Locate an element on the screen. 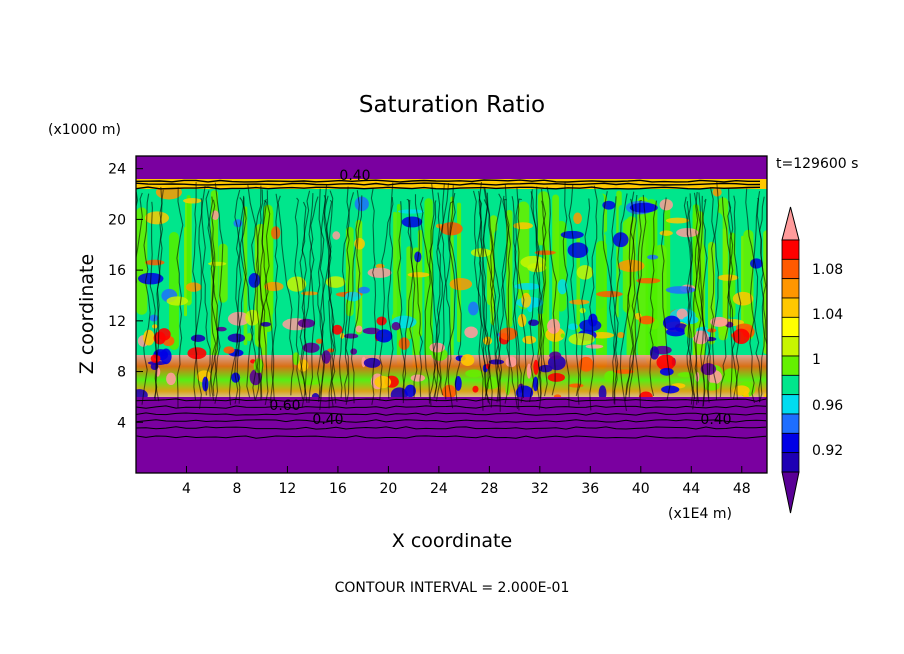  y-tick-label: 16 is located at coordinates (117, 271).